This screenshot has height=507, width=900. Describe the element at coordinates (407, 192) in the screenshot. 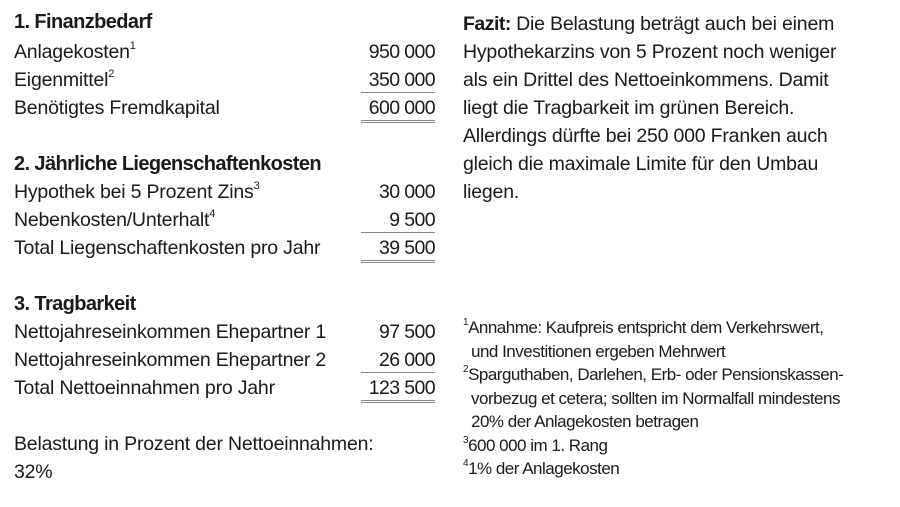

I see `row-value: 30 000` at that location.